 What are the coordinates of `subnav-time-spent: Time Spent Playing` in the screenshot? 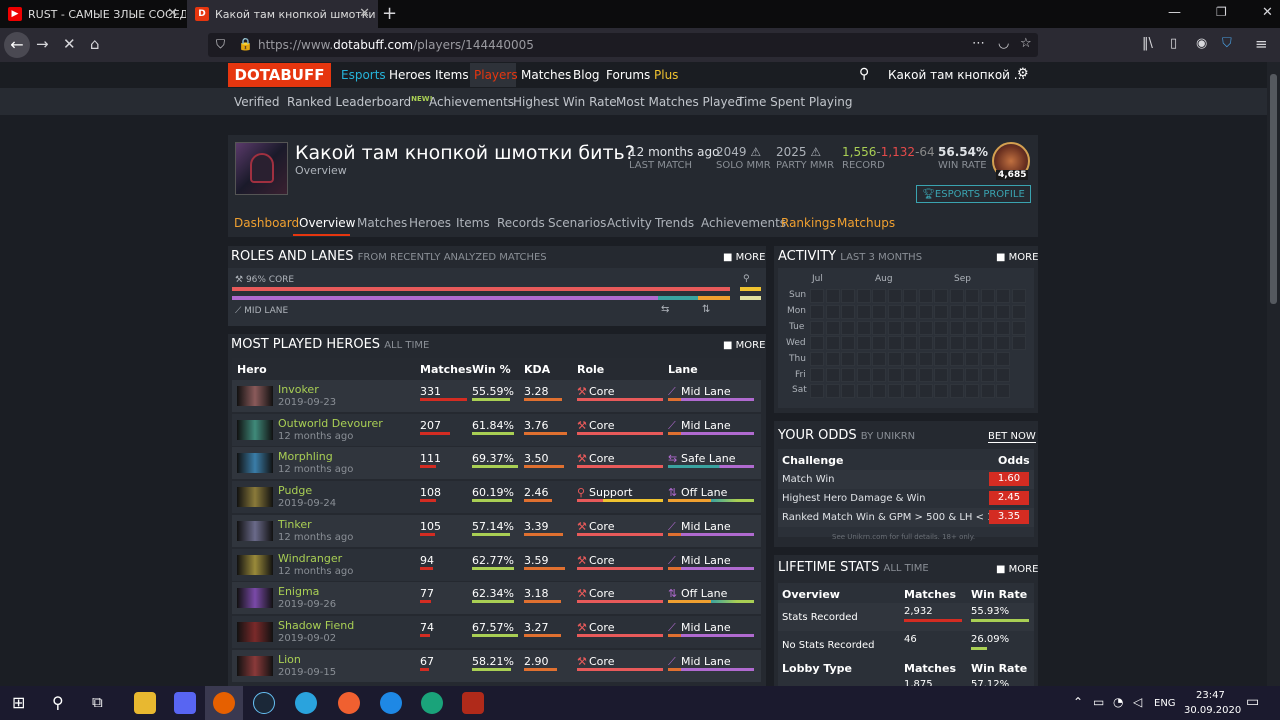 It's located at (795, 102).